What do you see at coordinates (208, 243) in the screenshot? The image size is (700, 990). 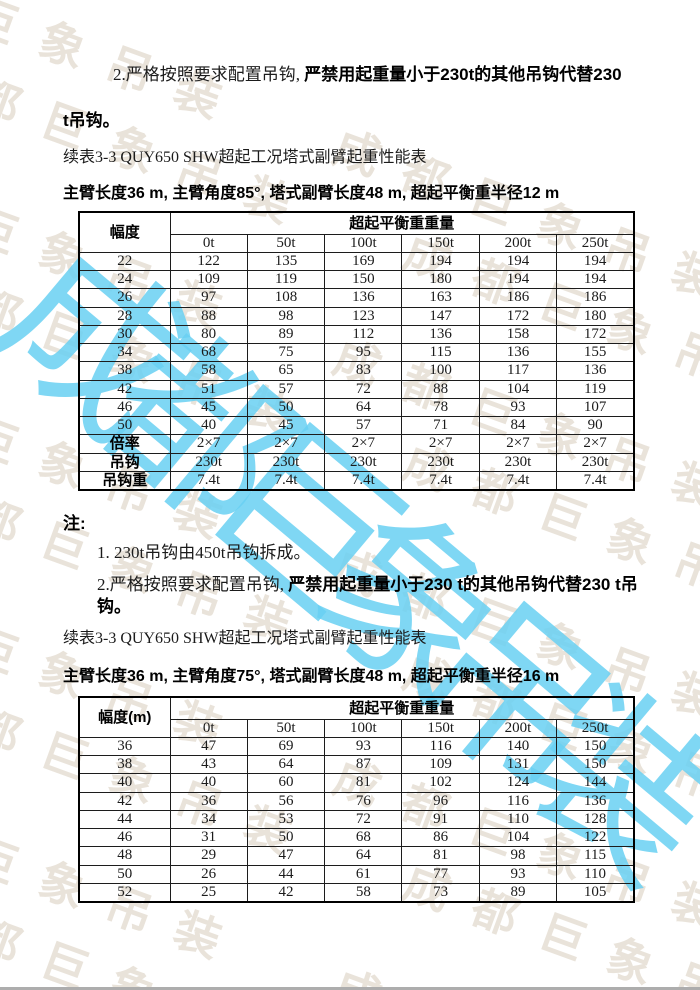 I see `weight-column-header: 0t` at bounding box center [208, 243].